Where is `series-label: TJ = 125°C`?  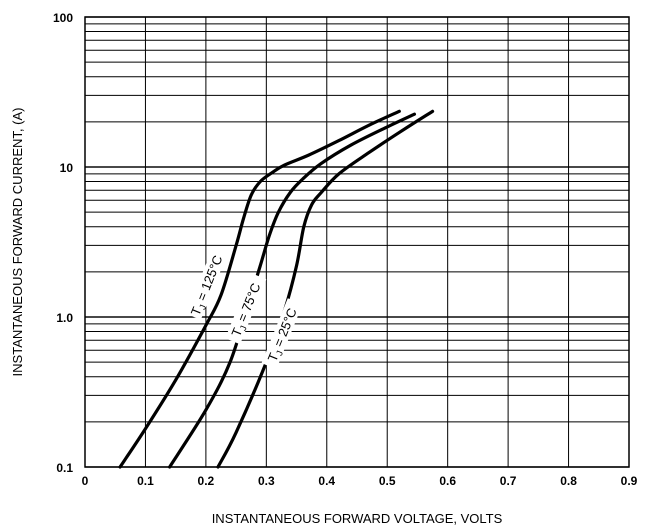
series-label: TJ = 125°C is located at coordinates (206, 284).